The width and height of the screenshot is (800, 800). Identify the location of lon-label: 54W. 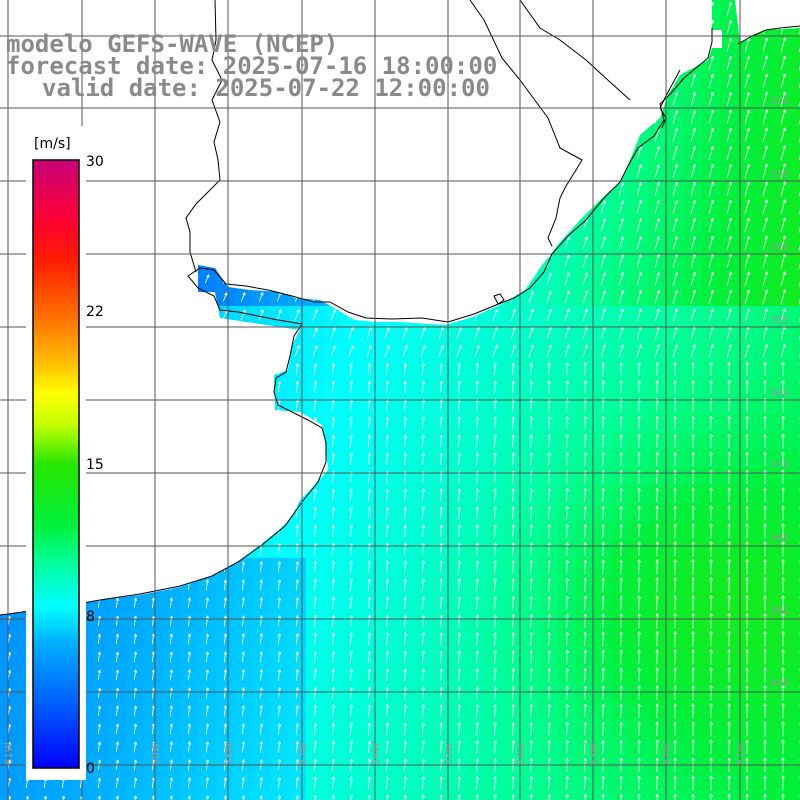
(521, 753).